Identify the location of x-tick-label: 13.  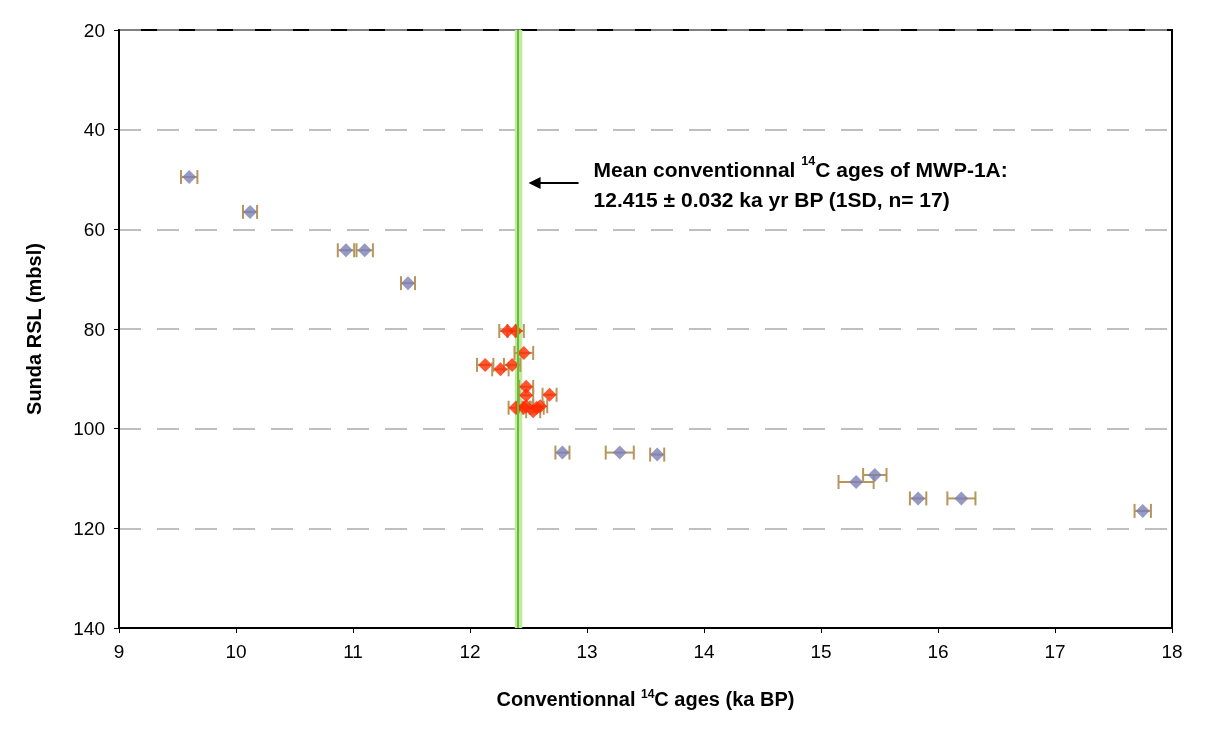
(587, 651).